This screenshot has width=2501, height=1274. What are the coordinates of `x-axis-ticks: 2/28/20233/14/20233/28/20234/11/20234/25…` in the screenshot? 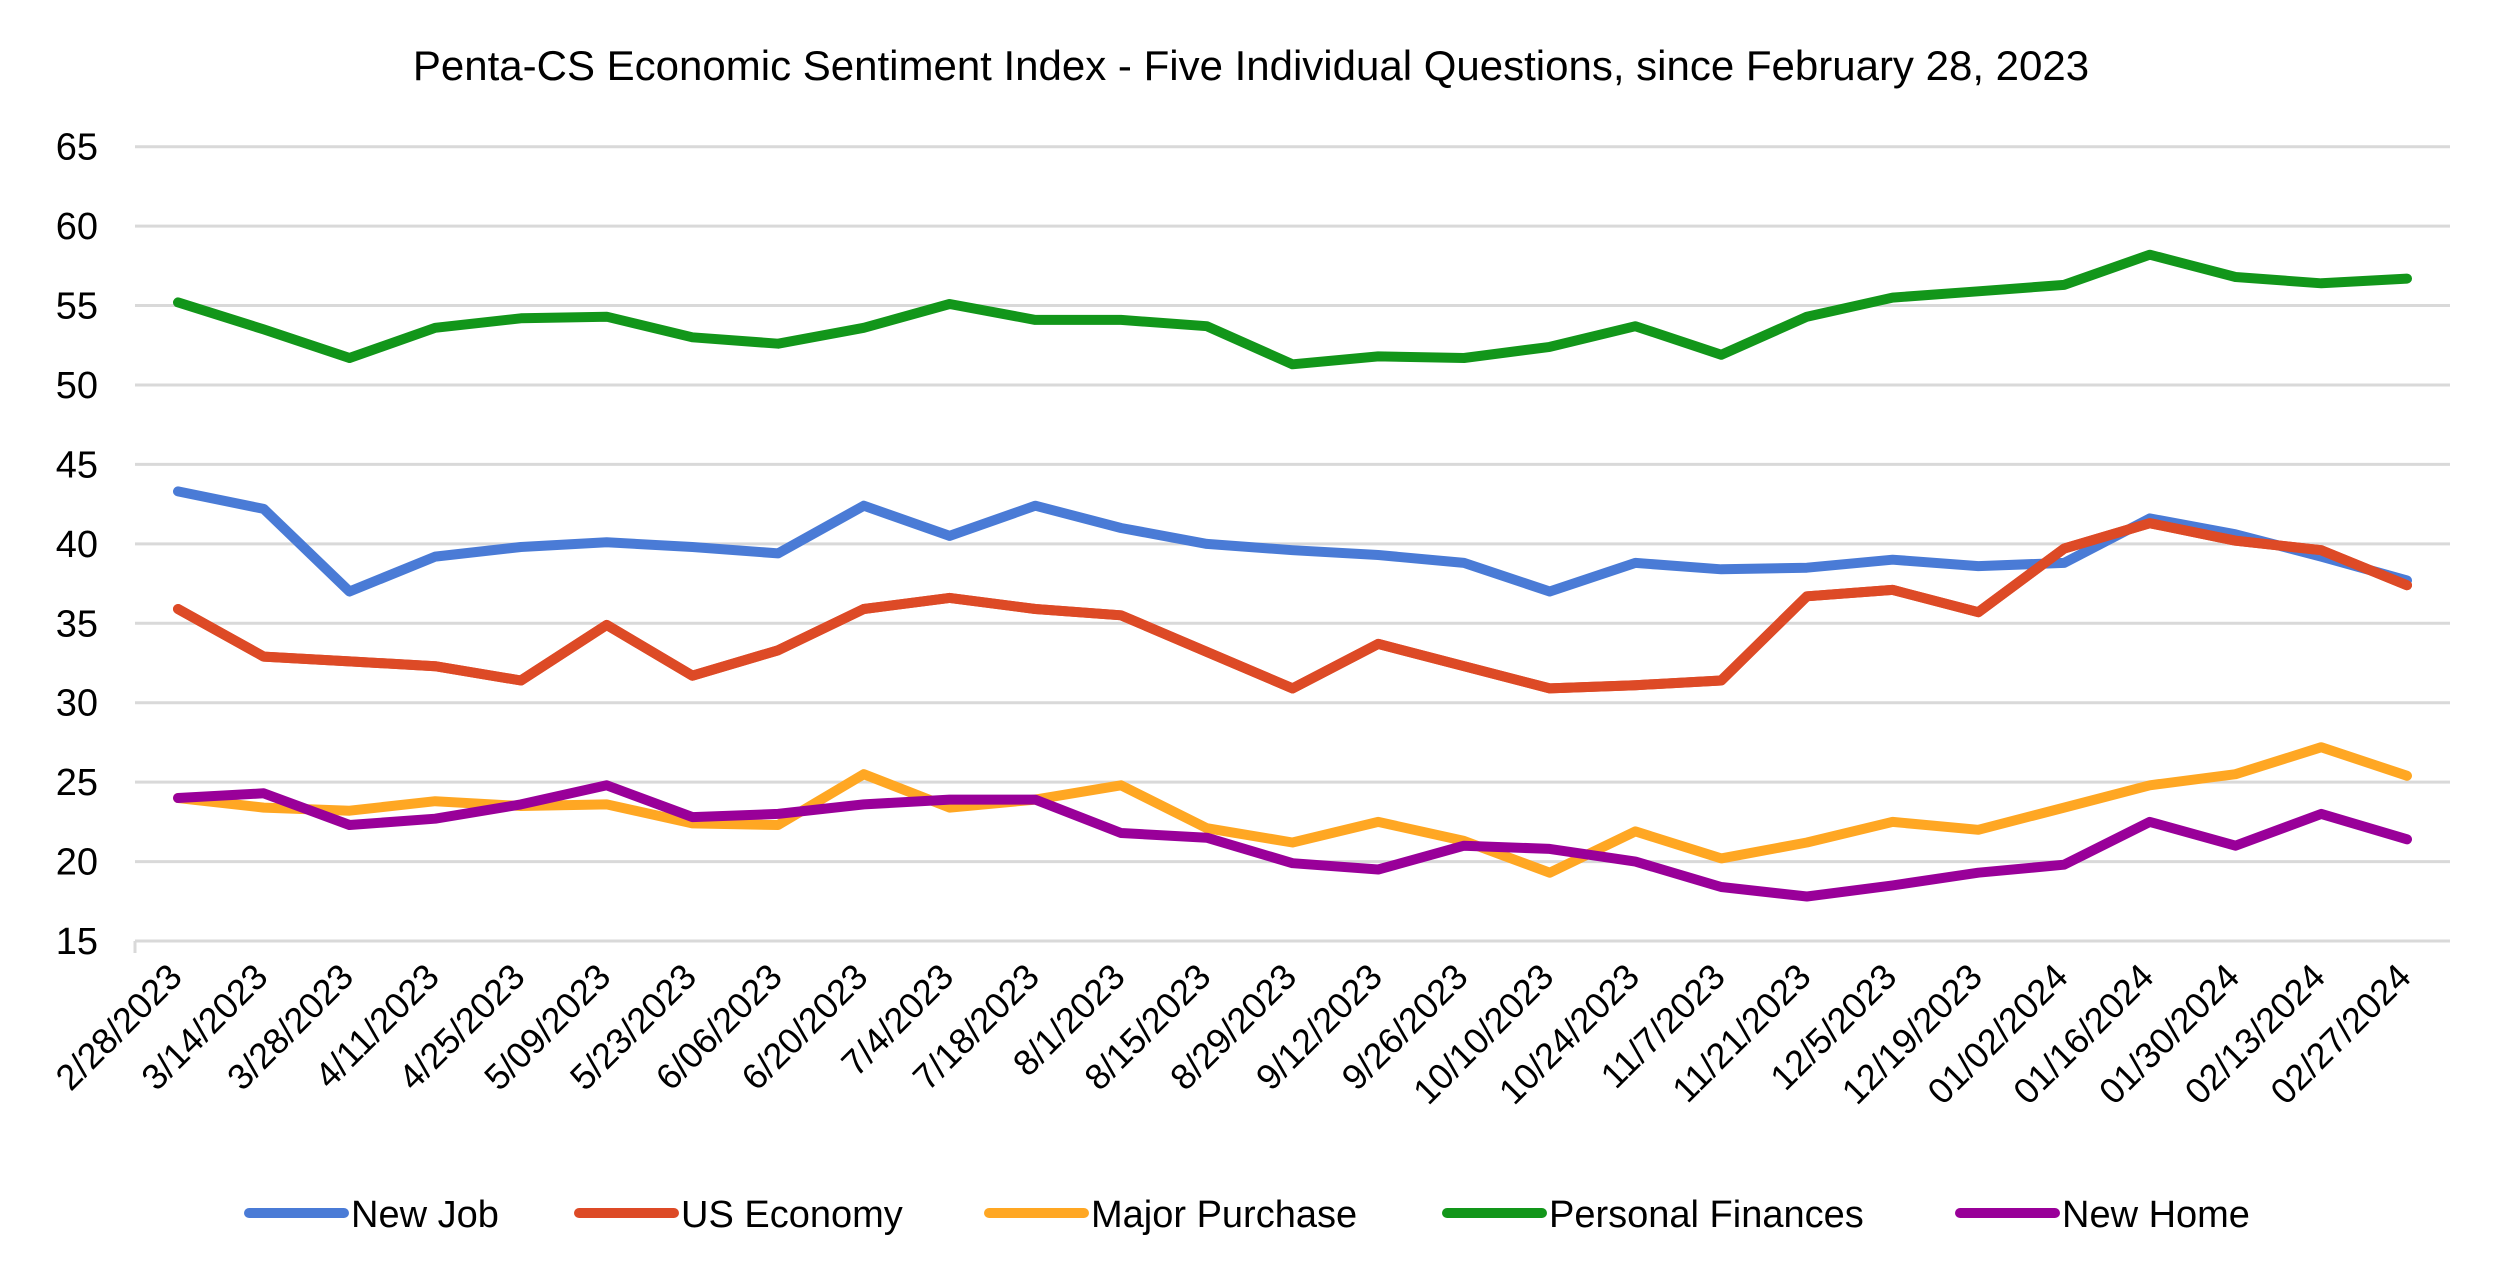 It's located at (1232, 1034).